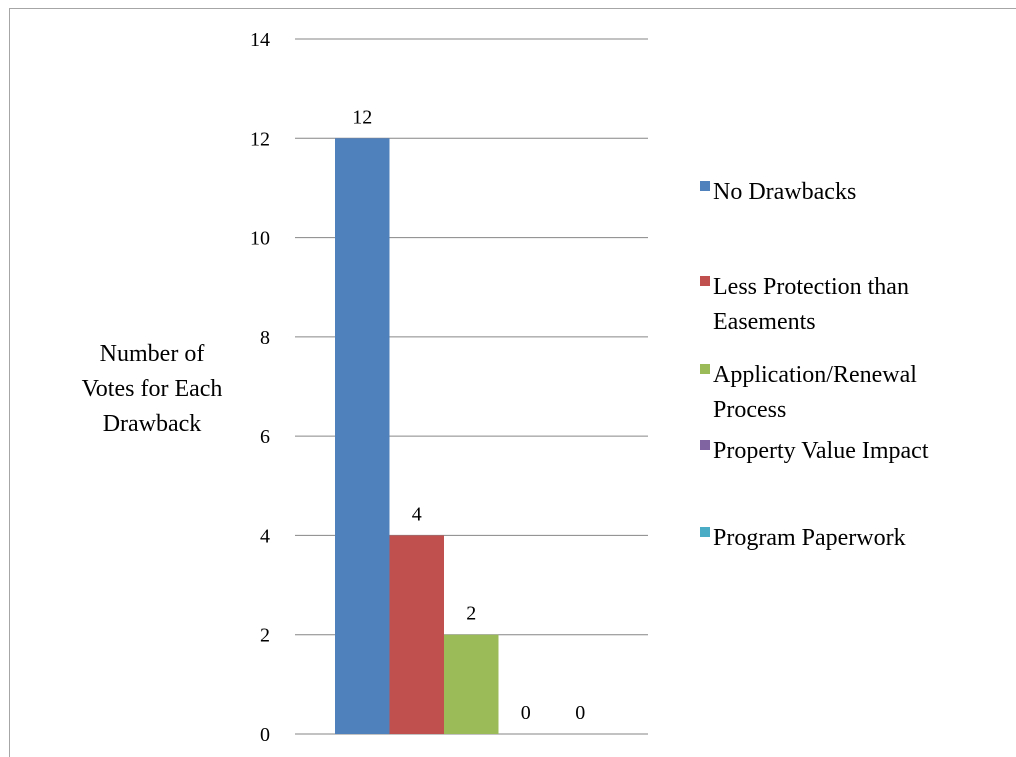 This screenshot has width=1016, height=757. Describe the element at coordinates (152, 424) in the screenshot. I see `y-axis-title-line: Drawback` at that location.